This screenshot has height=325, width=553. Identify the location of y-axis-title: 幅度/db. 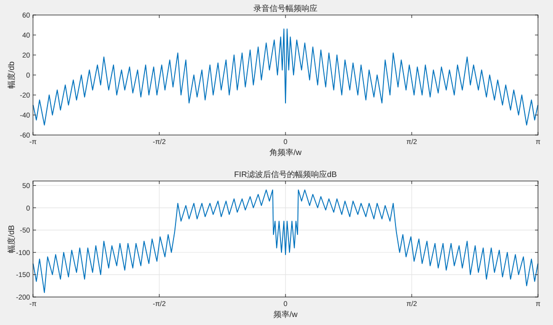
(11, 74).